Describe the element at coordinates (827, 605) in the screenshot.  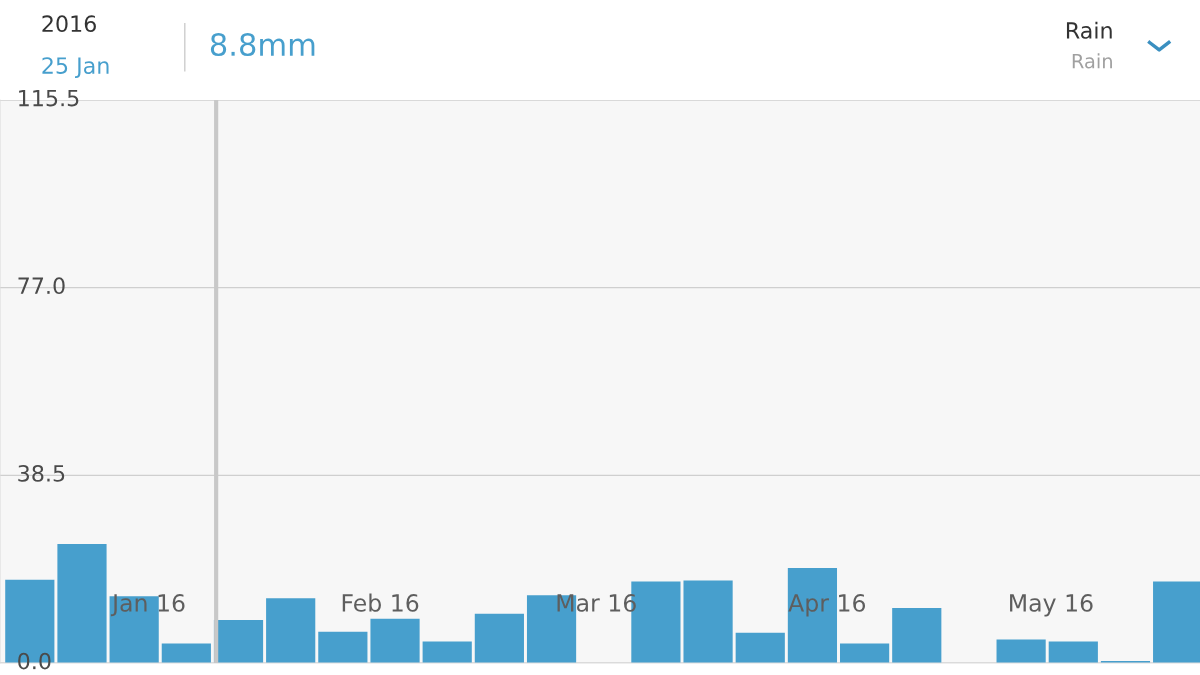
I see `x-tick-label: Apr 16` at that location.